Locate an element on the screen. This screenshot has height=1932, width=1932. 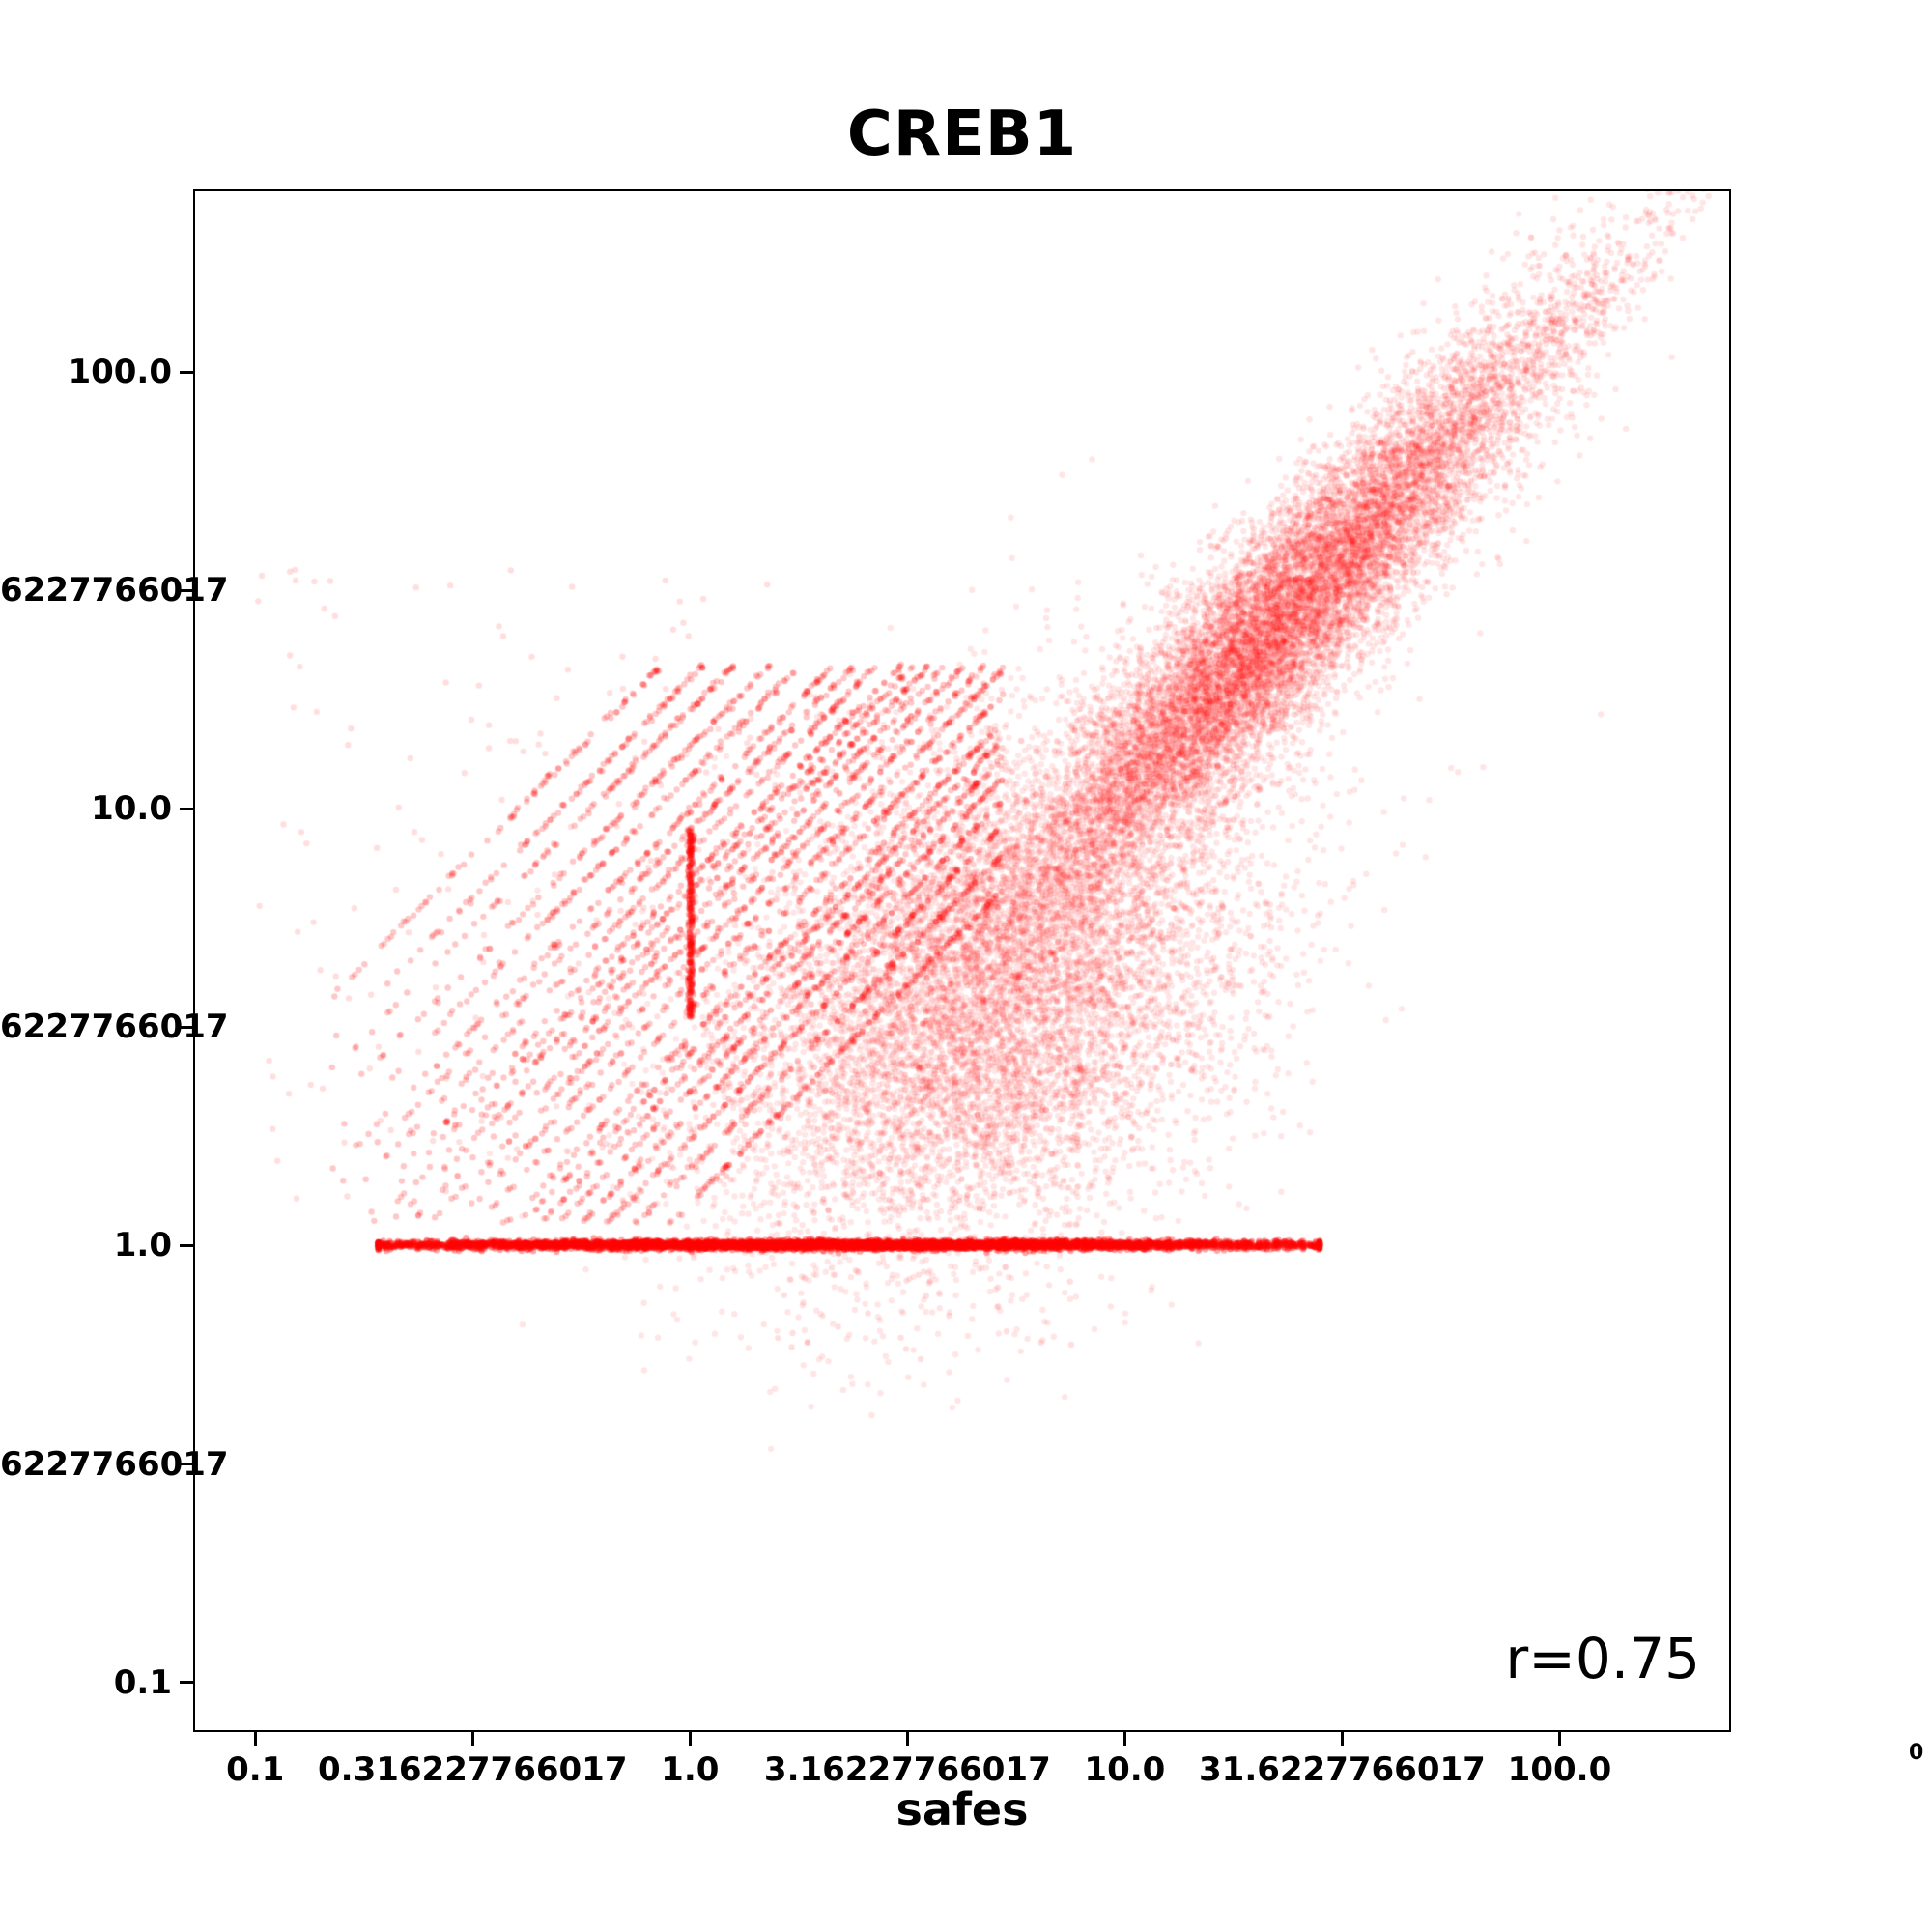
x-tick-label: 1.0 is located at coordinates (690, 1769).